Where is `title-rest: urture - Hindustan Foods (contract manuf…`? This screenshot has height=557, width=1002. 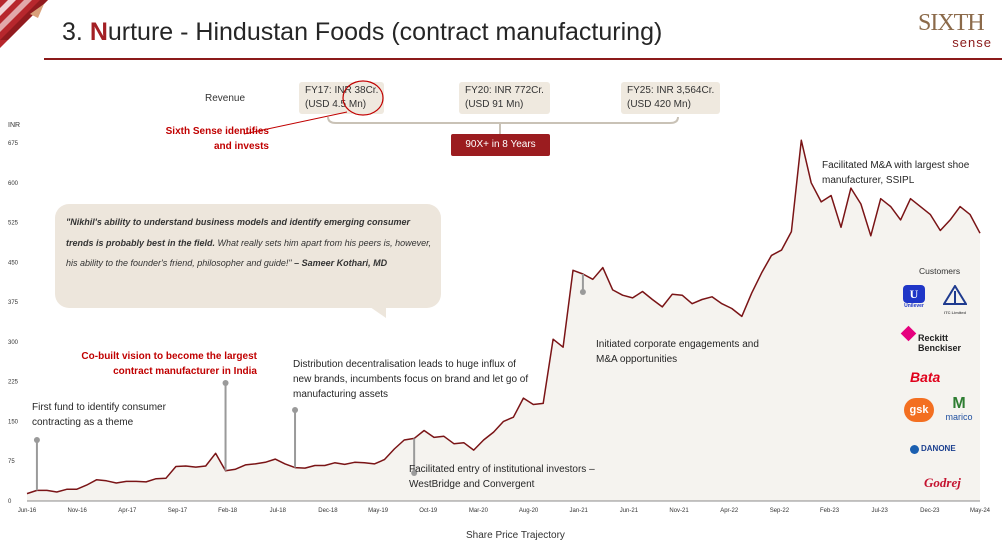
title-rest: urture - Hindustan Foods (contract manuf… is located at coordinates (385, 32).